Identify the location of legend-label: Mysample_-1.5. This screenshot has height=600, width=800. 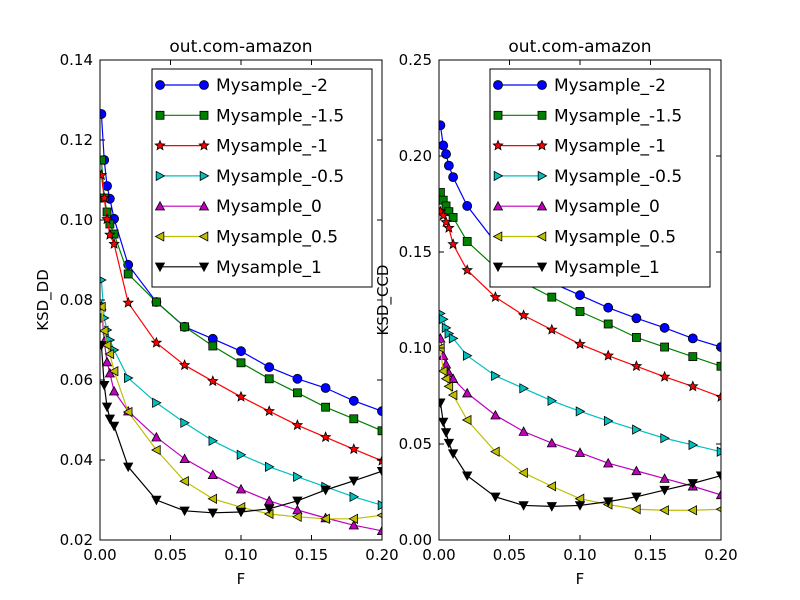
(618, 116).